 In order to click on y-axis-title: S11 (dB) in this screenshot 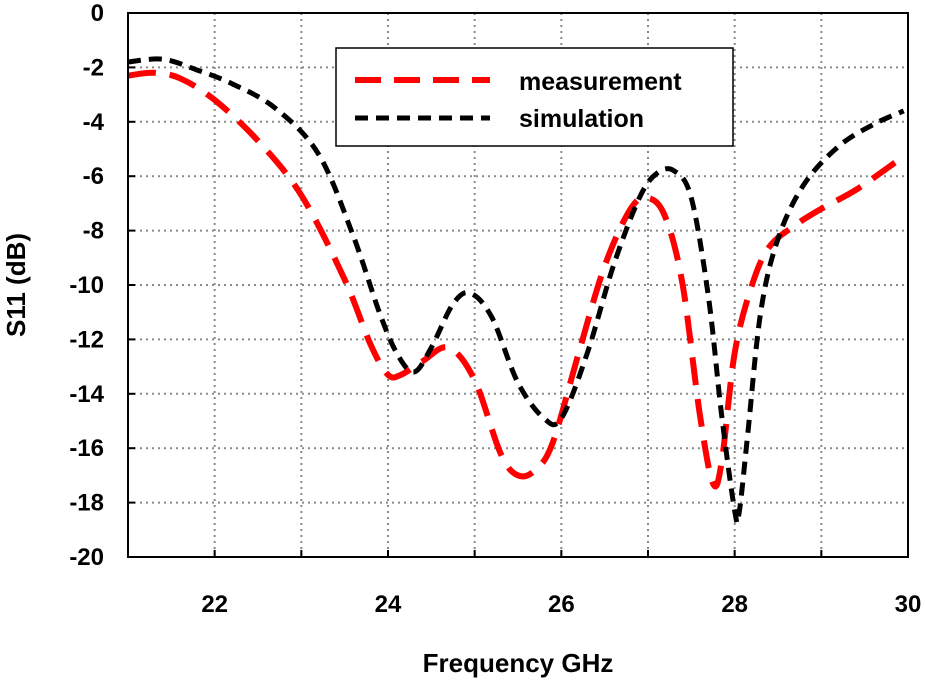, I will do `click(16, 285)`.